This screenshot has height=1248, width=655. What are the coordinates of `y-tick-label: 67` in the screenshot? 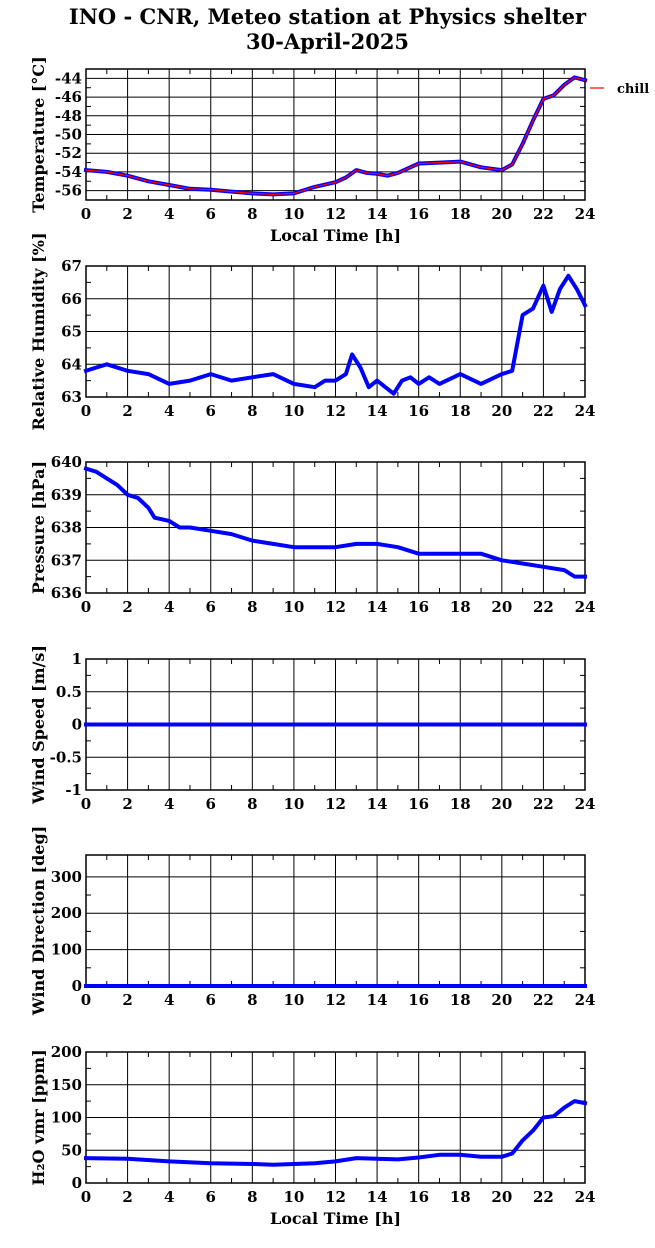 It's located at (71, 266).